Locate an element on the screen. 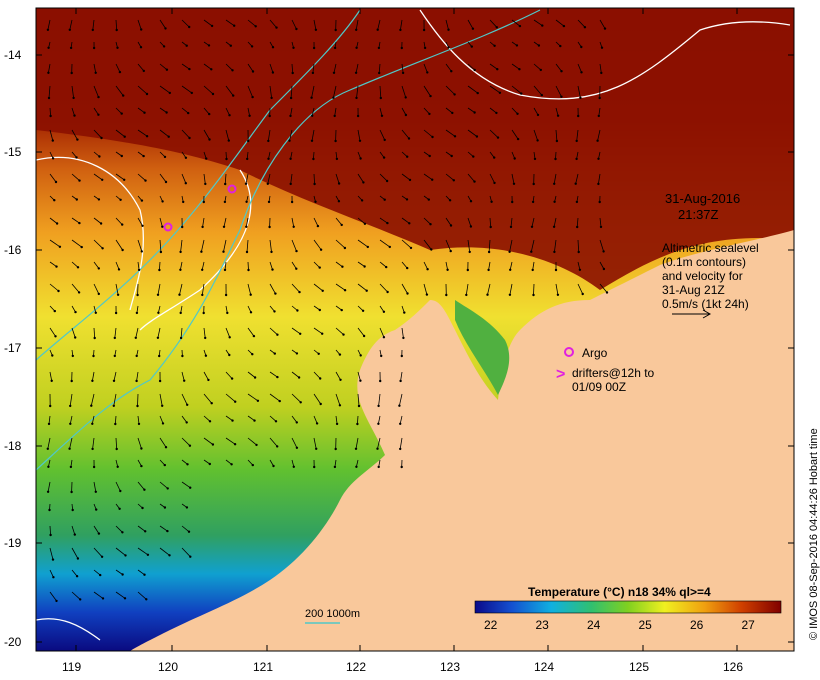 The height and width of the screenshot is (680, 820). drifter-label1: drifters@12h to is located at coordinates (613, 373).